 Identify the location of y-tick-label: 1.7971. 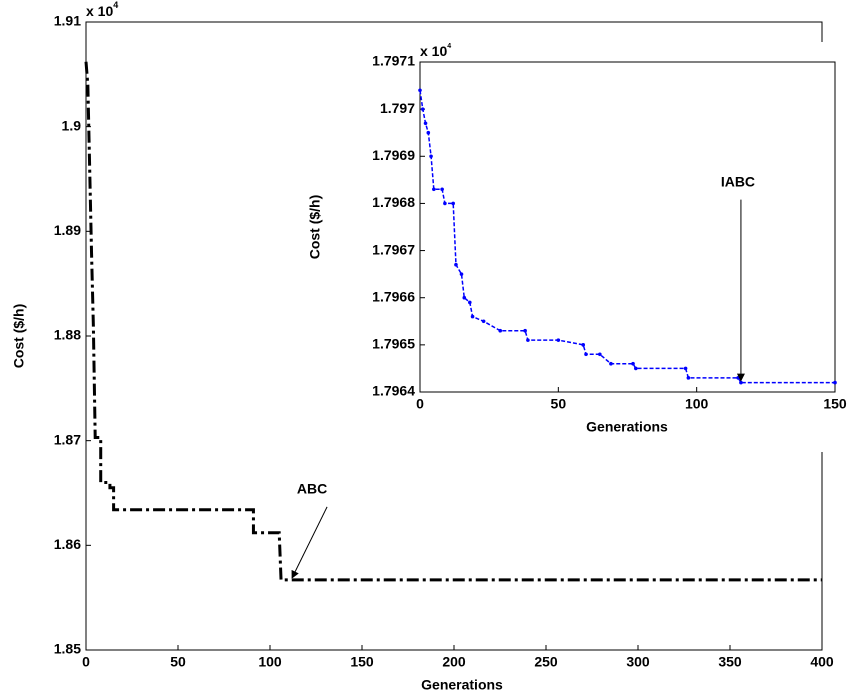
(393, 61).